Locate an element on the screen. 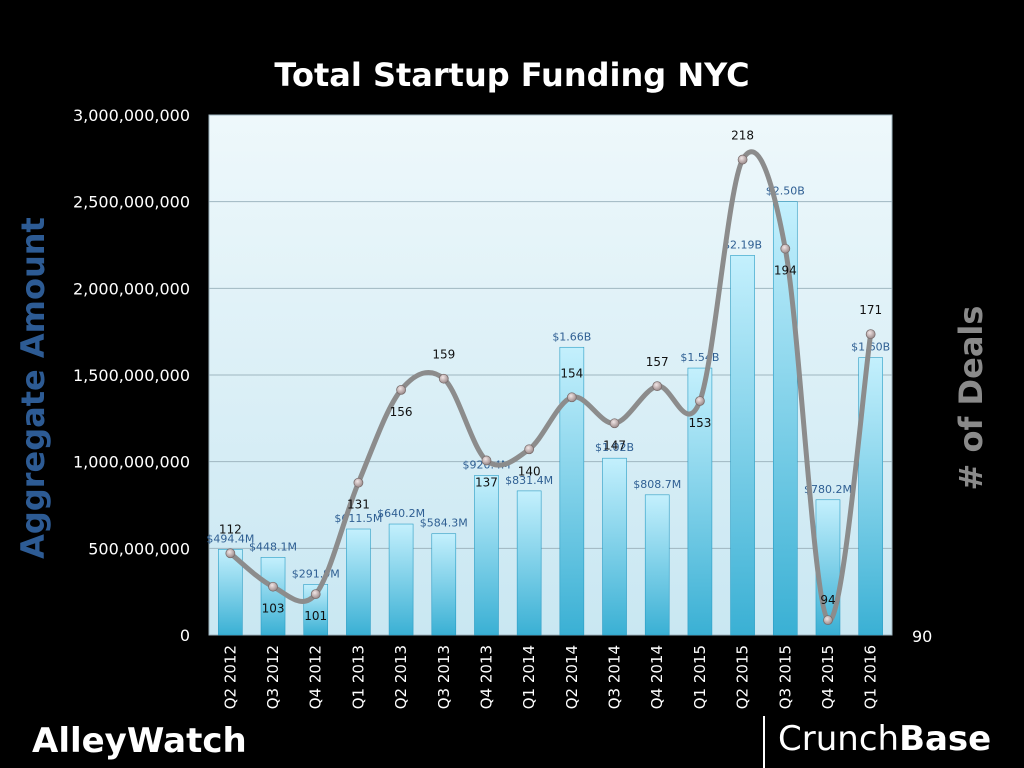 The image size is (1024, 768). y-tick-label: 1,500,000,000 is located at coordinates (131, 375).